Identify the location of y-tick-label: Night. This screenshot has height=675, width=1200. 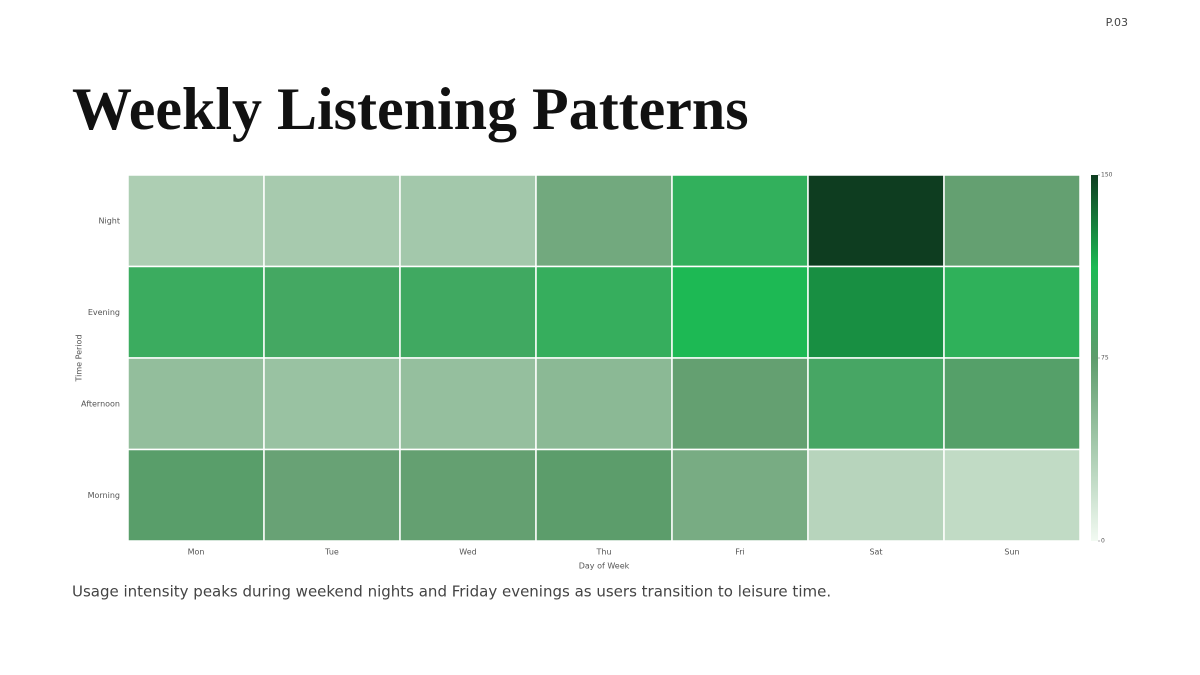
(110, 220).